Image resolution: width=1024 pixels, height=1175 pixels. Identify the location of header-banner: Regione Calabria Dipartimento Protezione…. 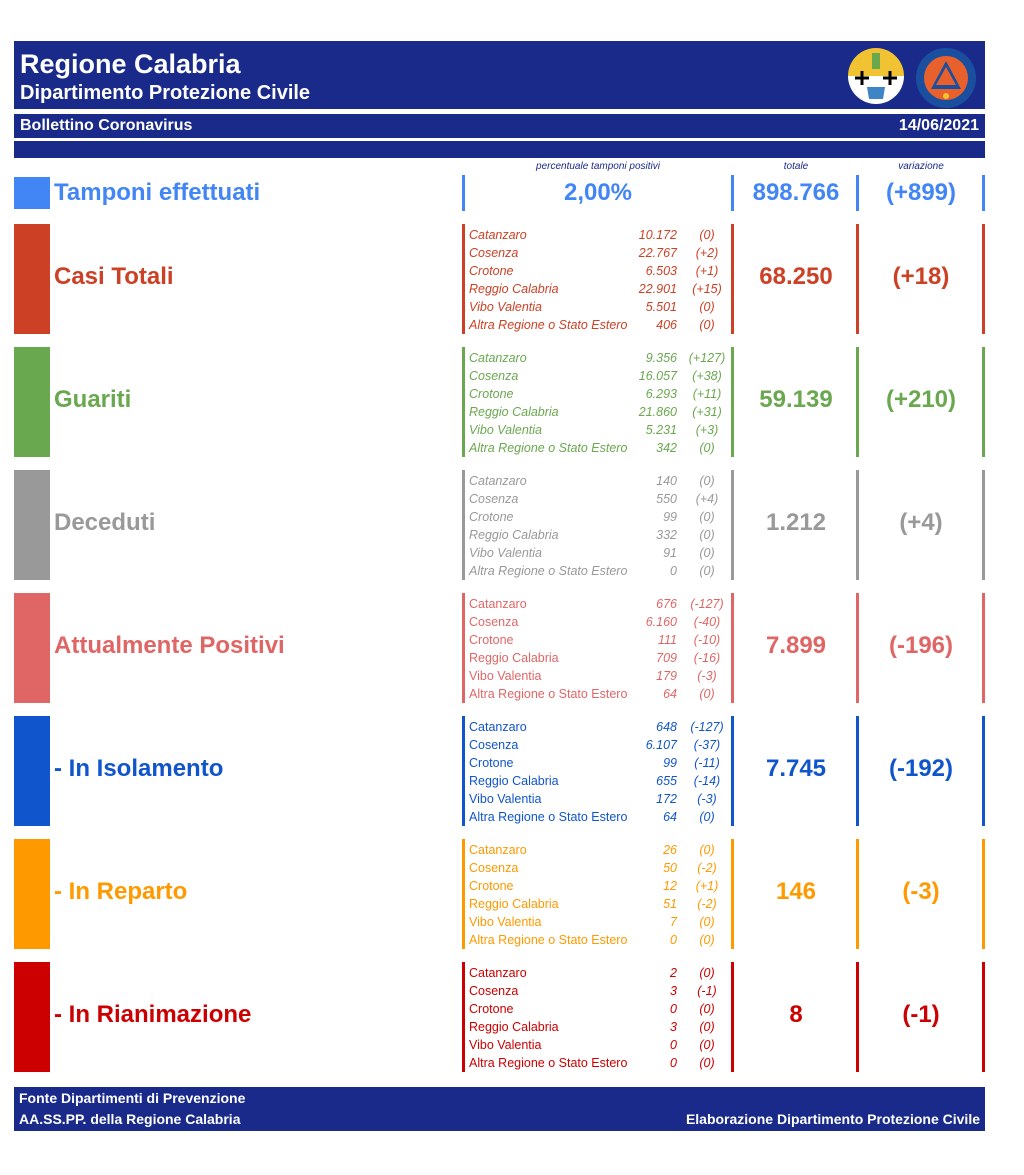
(499, 75).